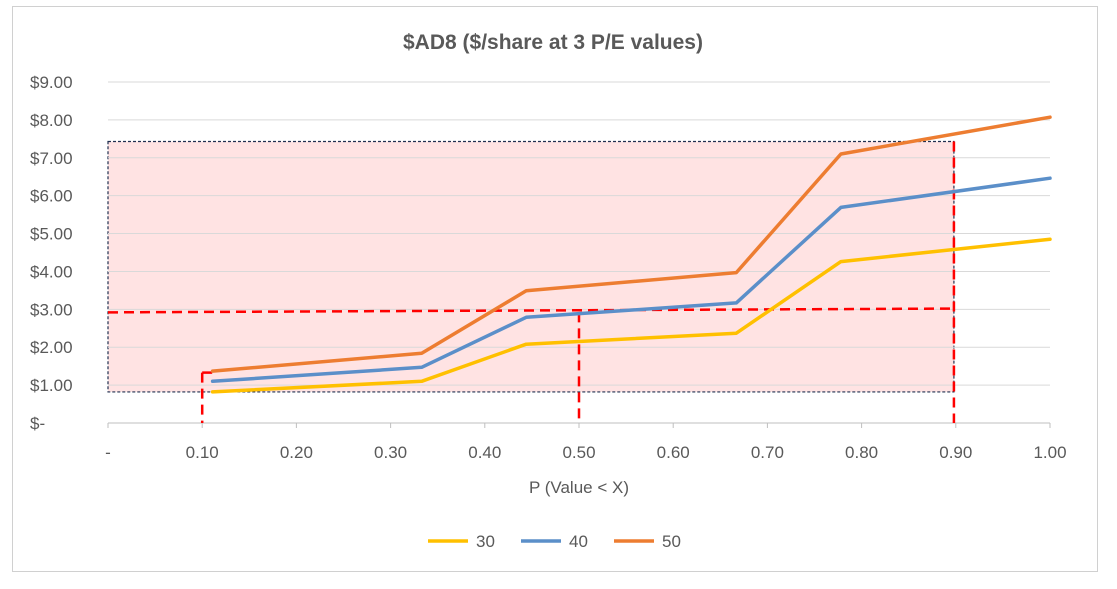  Describe the element at coordinates (578, 452) in the screenshot. I see `x-tick-label: 0.50` at that location.